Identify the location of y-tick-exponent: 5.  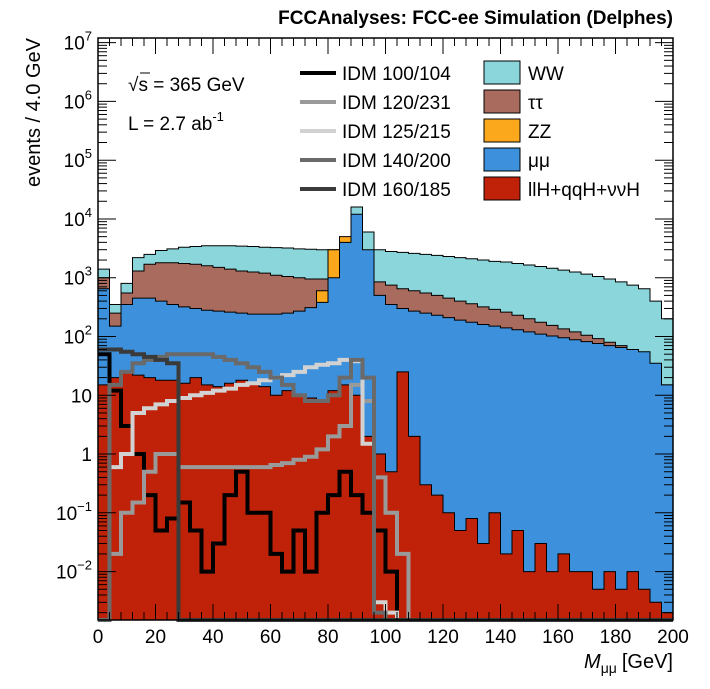
(88, 153).